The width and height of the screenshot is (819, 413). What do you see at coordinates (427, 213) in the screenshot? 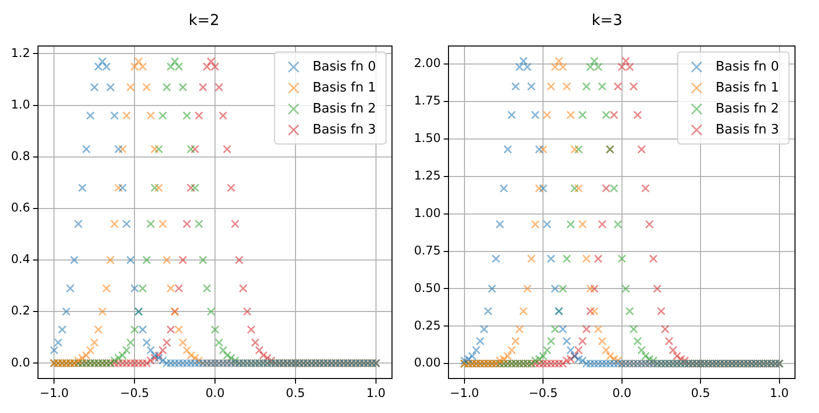
I see `y-tick-label: 1.00` at bounding box center [427, 213].